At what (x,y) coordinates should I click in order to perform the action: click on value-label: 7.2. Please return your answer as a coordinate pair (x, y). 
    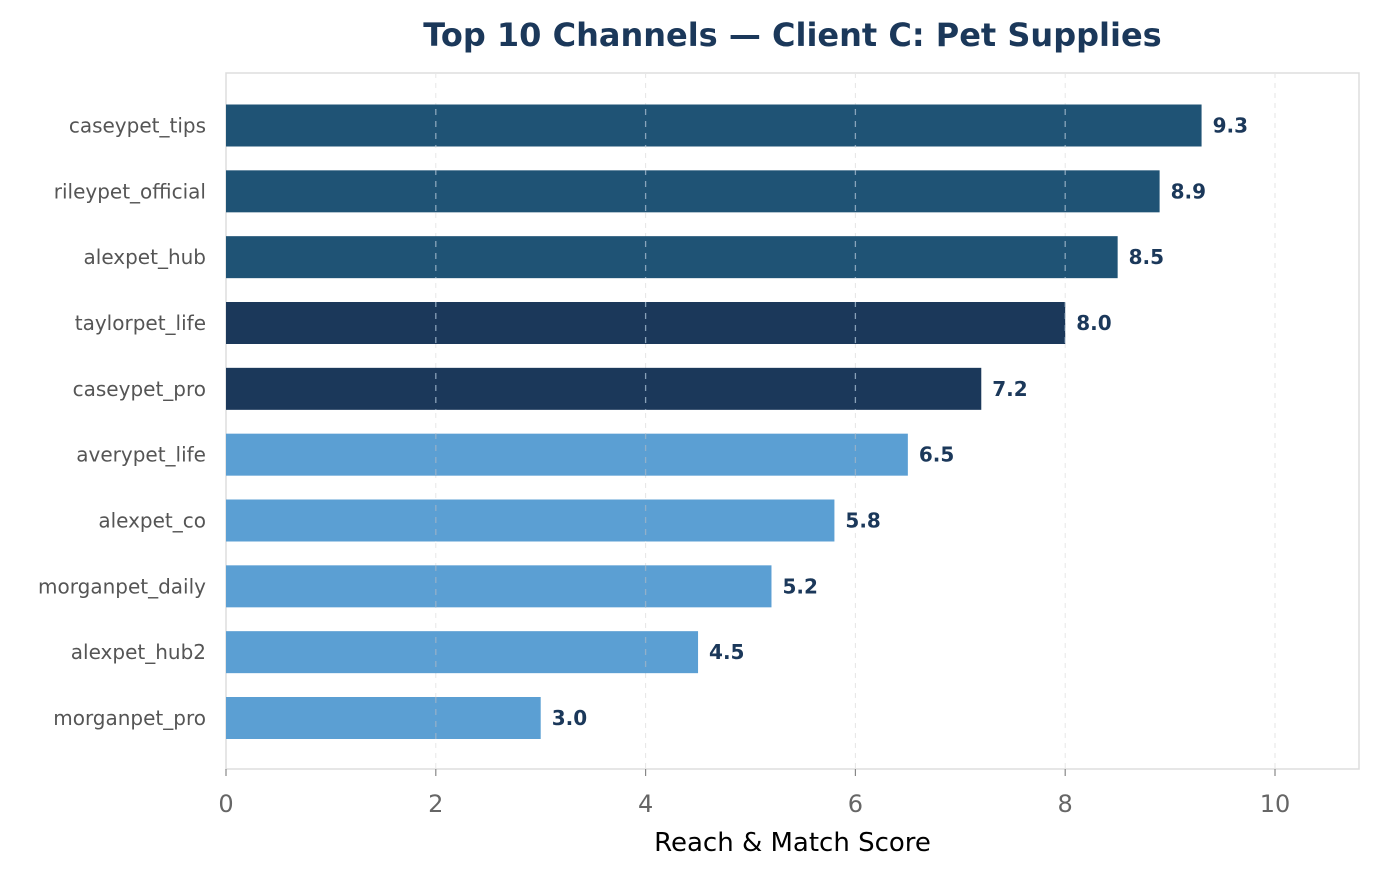
    Looking at the image, I should click on (1009, 389).